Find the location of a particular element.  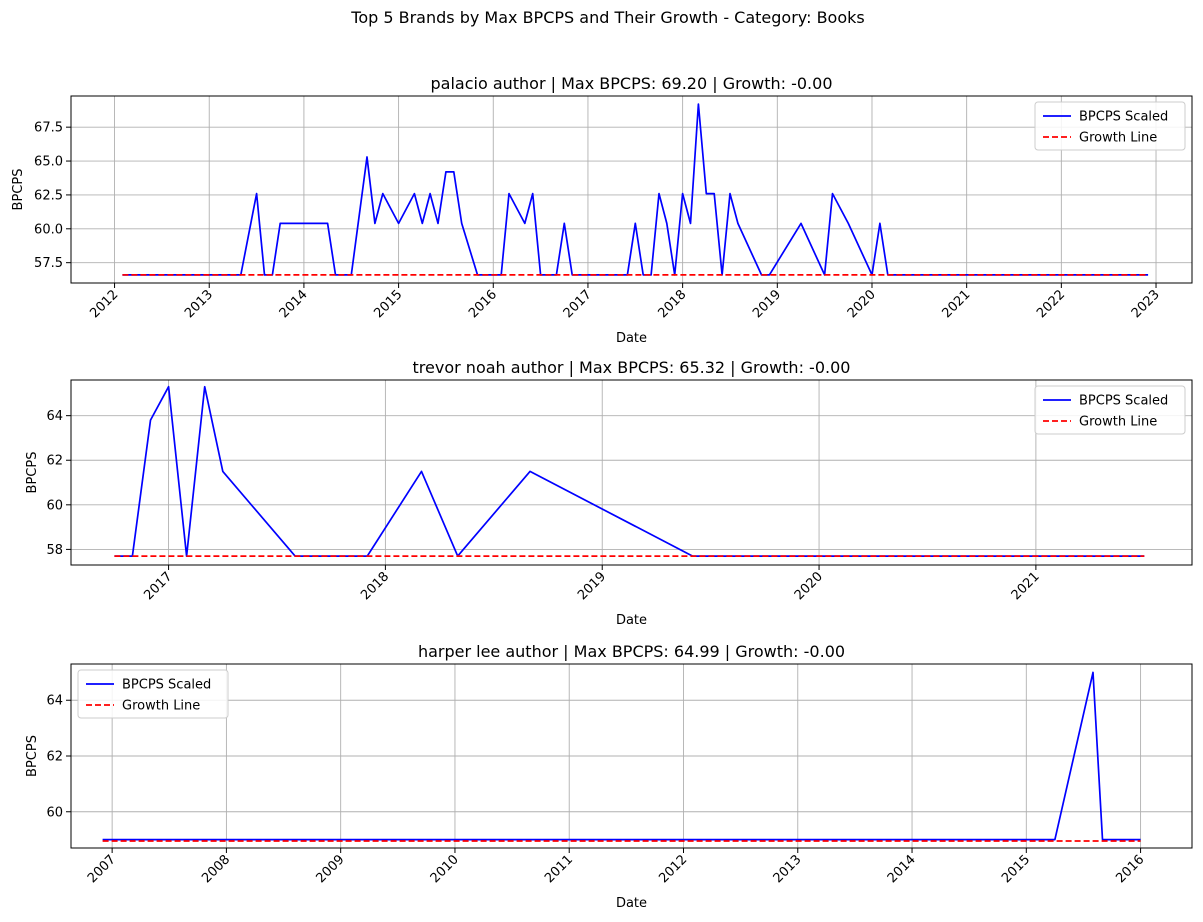

x-tick-label: 2010 is located at coordinates (445, 869).